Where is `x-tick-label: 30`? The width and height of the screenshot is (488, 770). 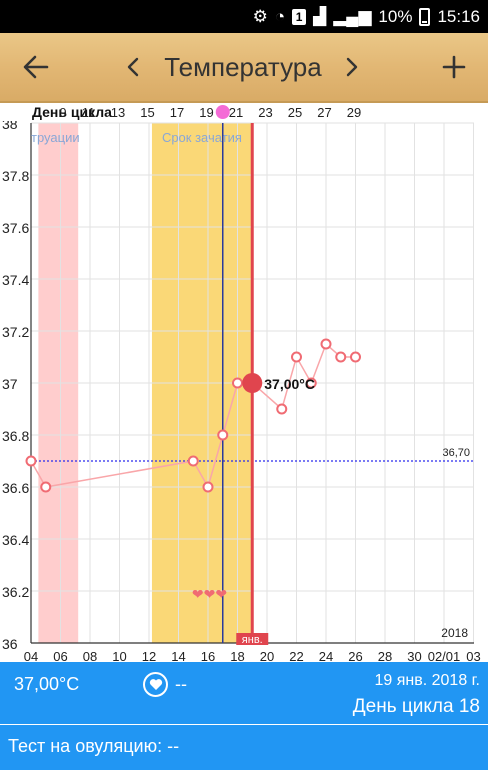 x-tick-label: 30 is located at coordinates (414, 655).